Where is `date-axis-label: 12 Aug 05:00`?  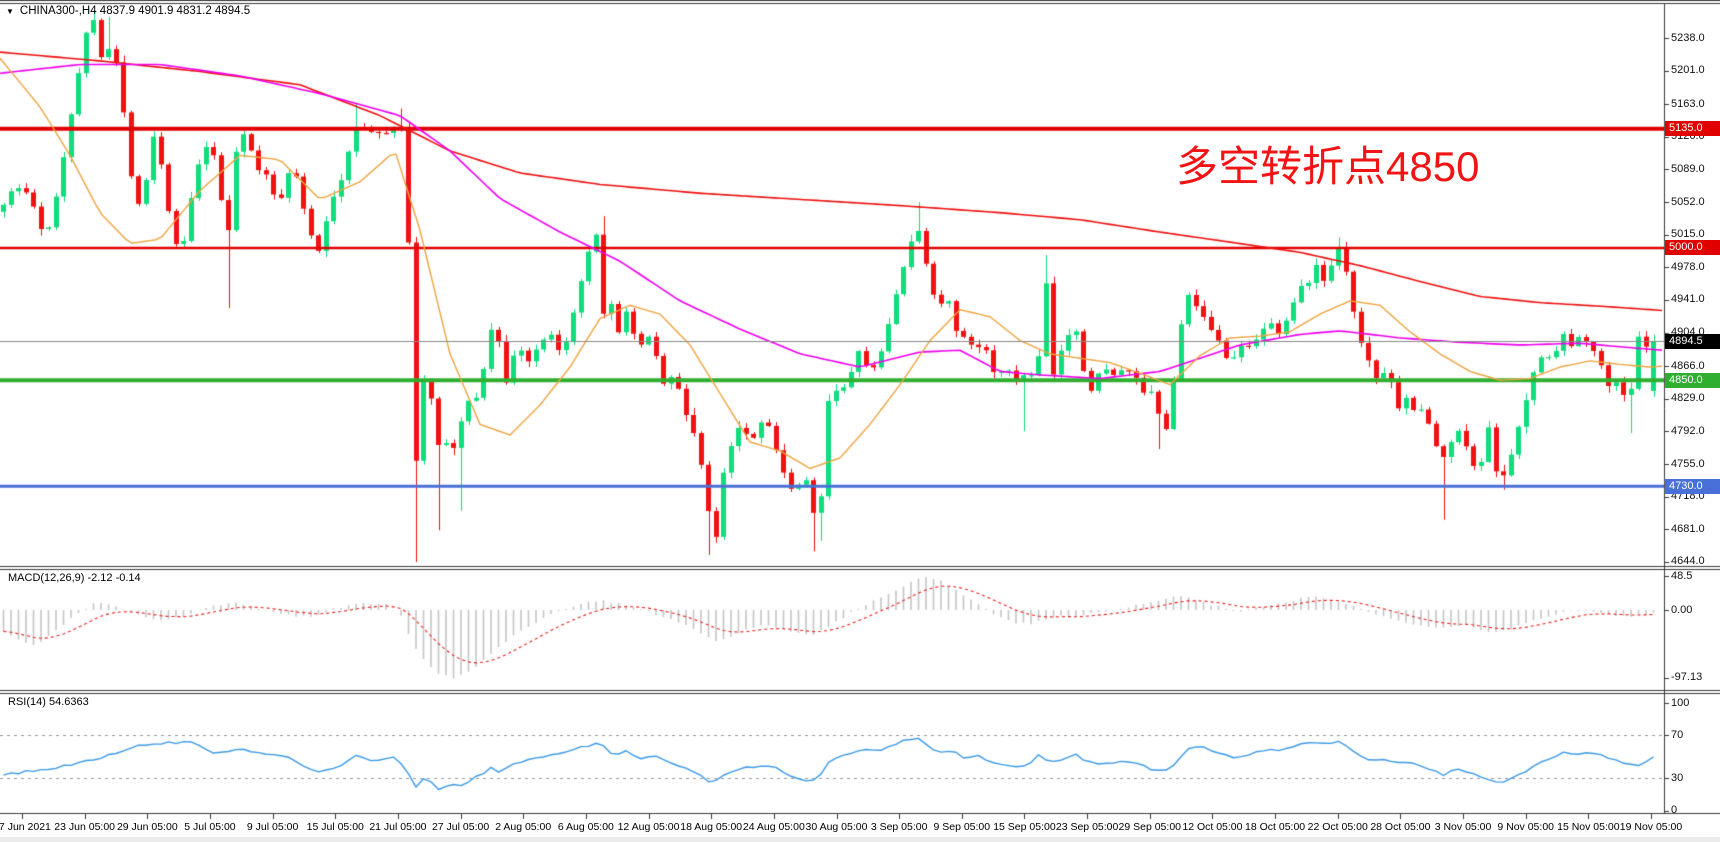
date-axis-label: 12 Aug 05:00 is located at coordinates (648, 827).